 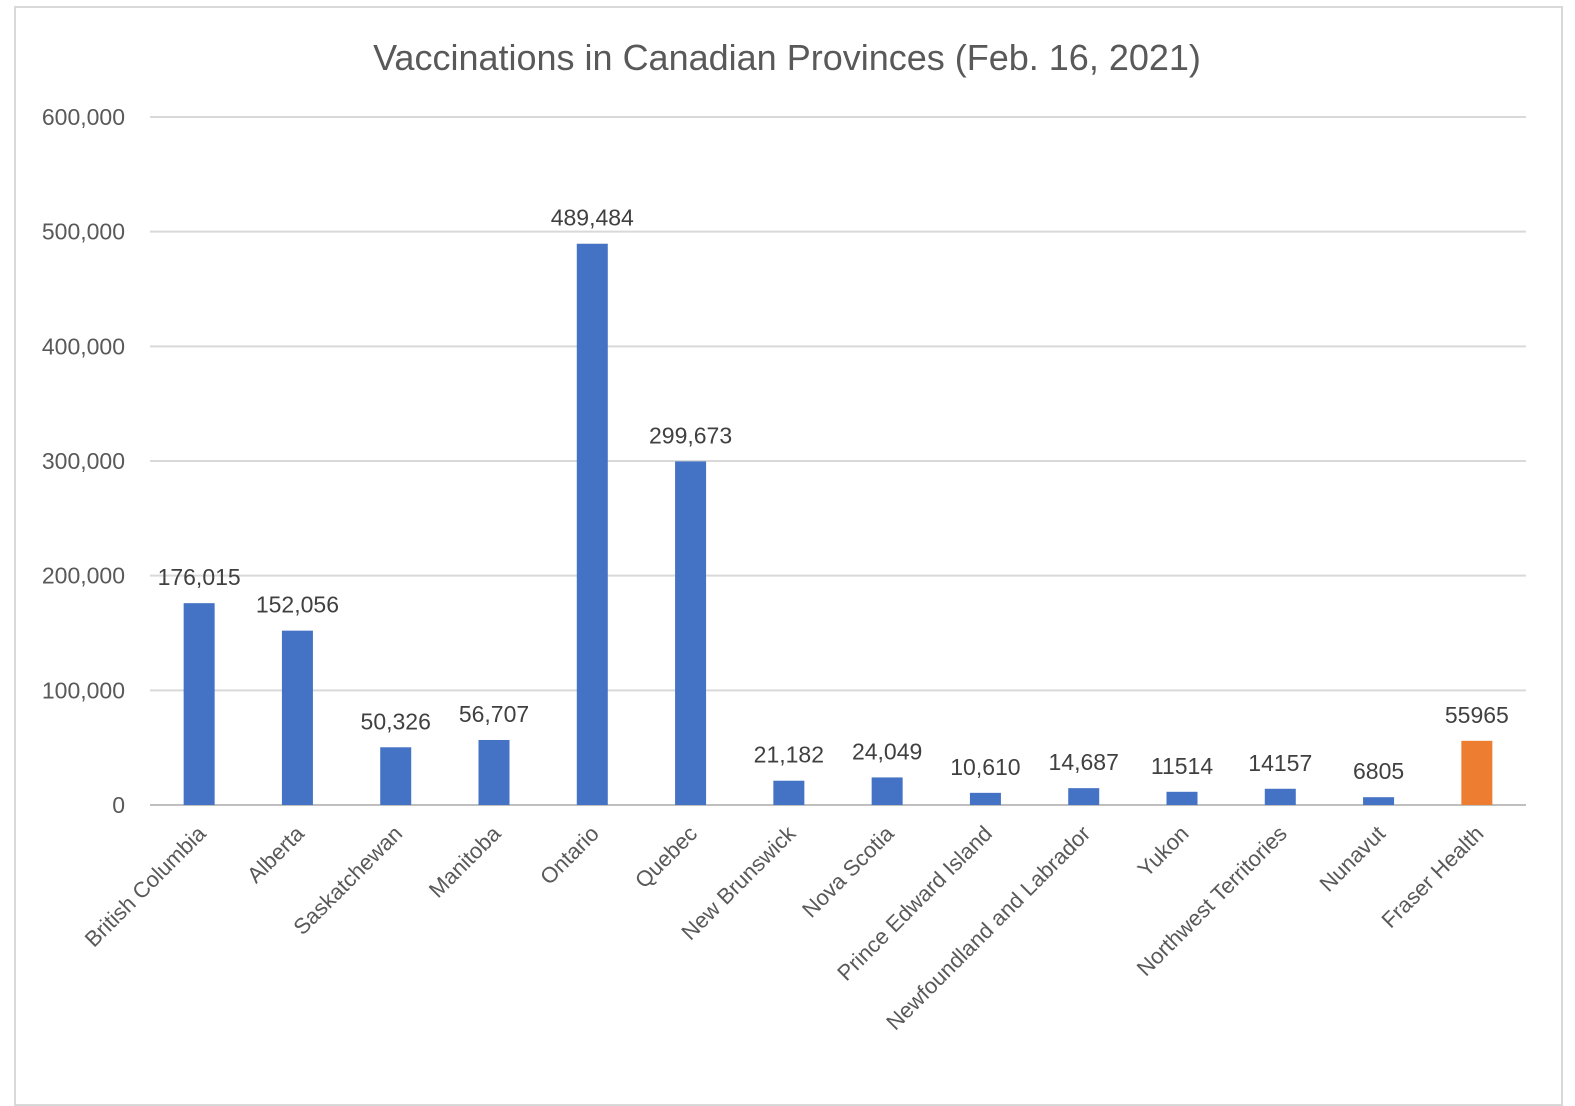 I want to click on y-tick-label: 500,000, so click(x=83, y=232).